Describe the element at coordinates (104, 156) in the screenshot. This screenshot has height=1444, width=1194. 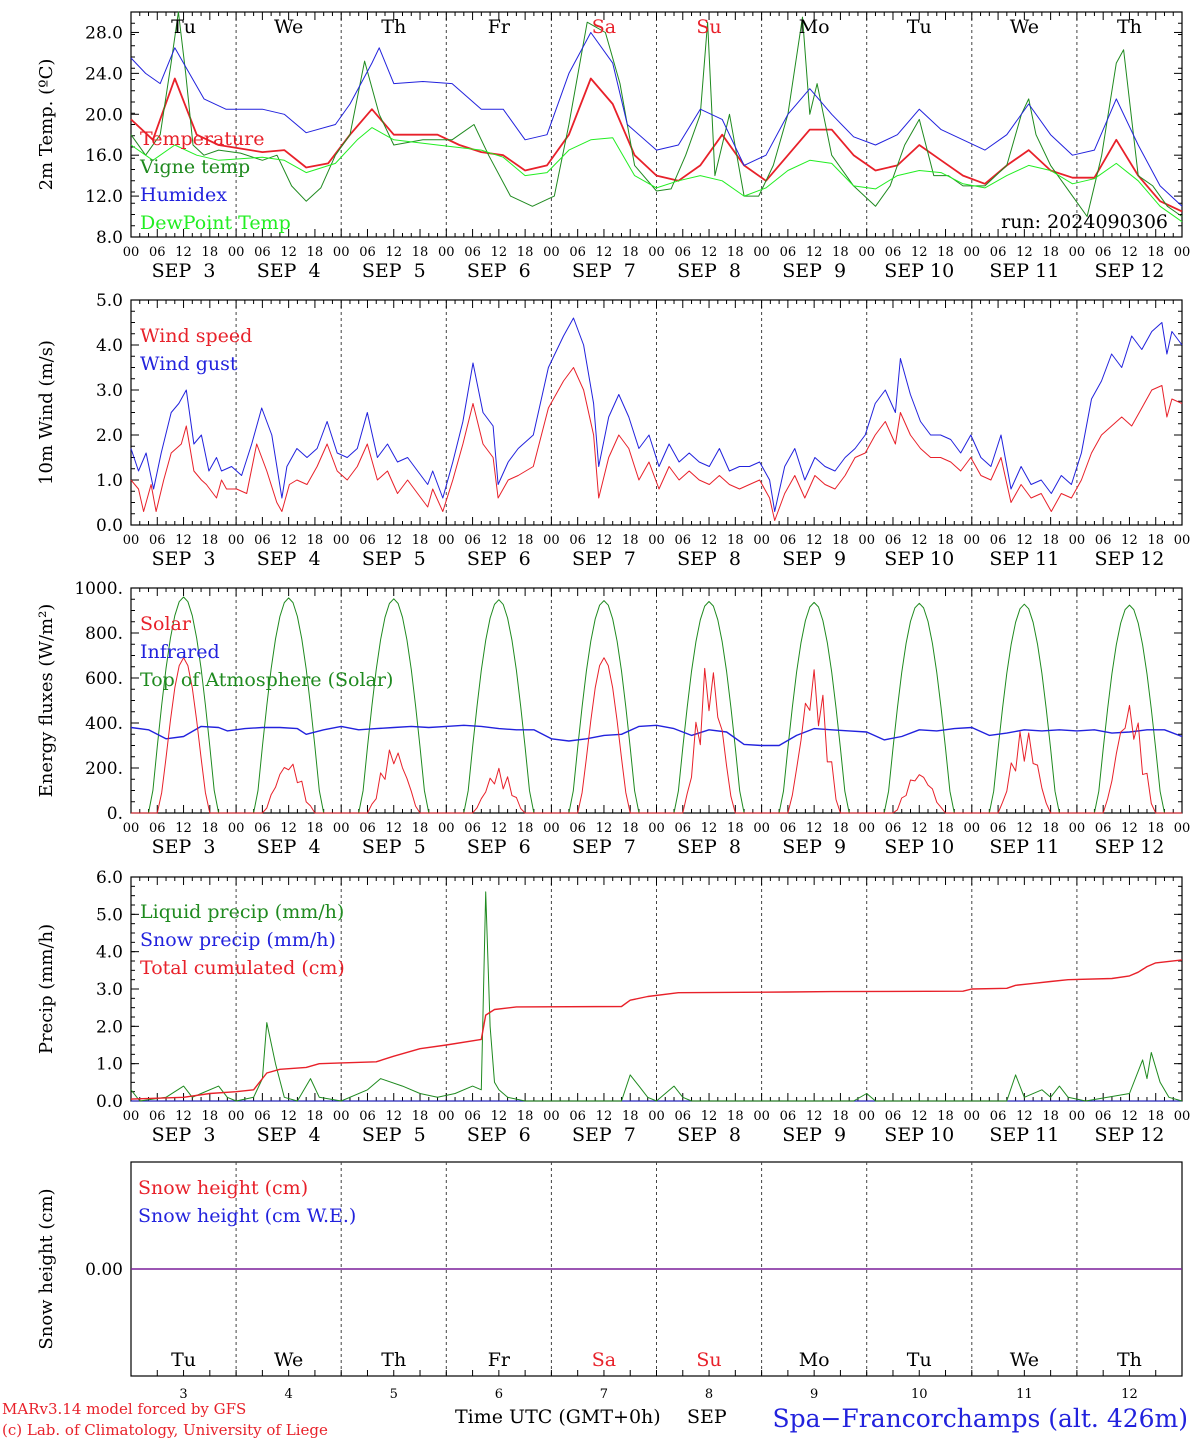
I see `y-tick-label: 16.0` at that location.